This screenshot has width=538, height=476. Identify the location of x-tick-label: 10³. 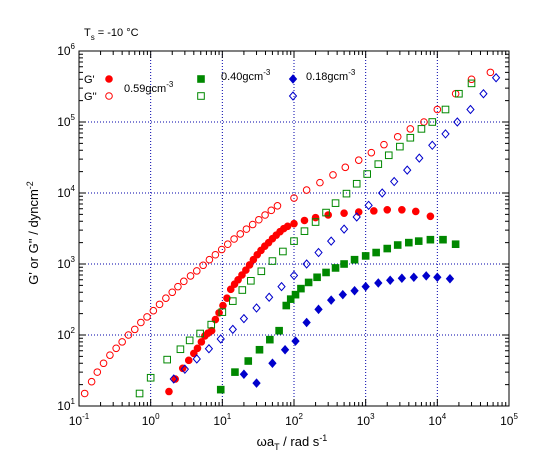
(366, 420).